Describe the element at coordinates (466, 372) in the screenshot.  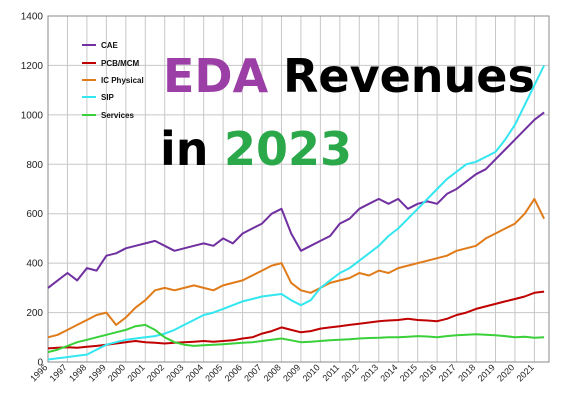
I see `x-tick-label: 2018` at that location.